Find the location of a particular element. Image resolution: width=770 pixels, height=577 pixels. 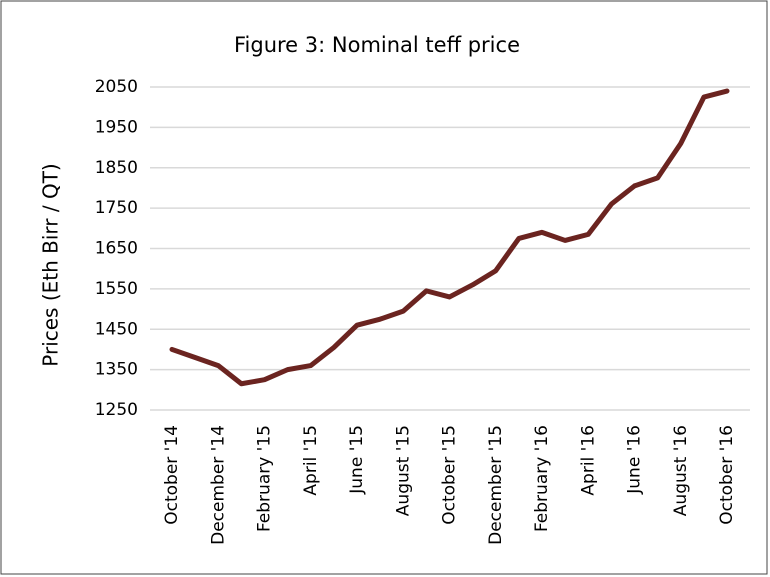

x-tick-label: August '16 is located at coordinates (681, 470).